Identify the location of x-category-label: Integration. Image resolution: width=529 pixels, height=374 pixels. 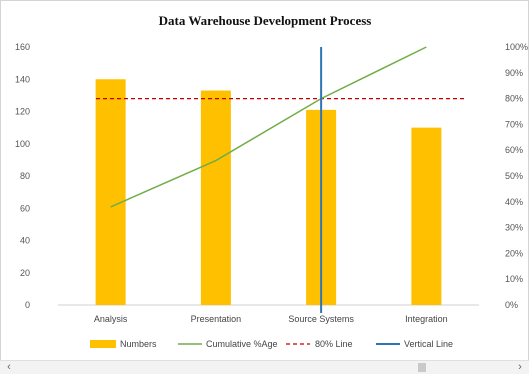
(426, 319).